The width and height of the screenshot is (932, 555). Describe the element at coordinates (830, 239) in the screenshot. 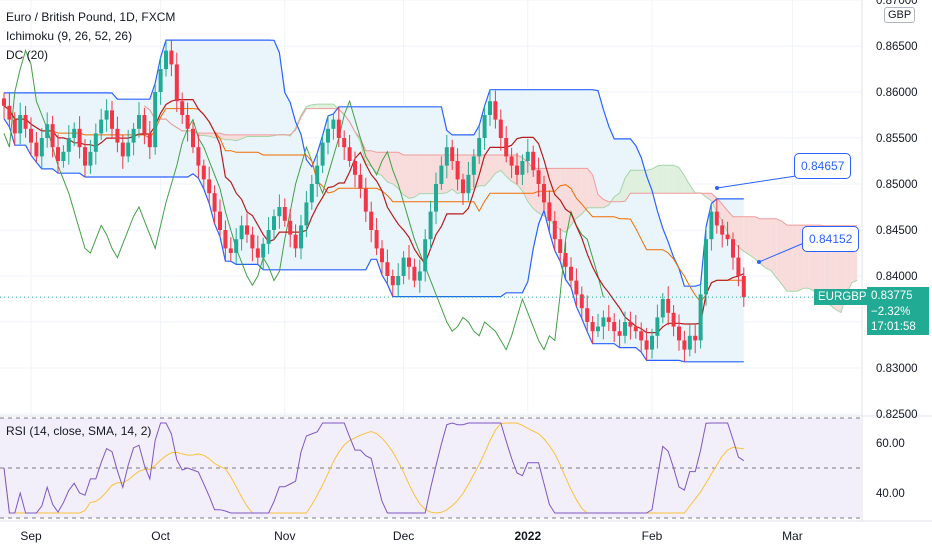

I see `callout-lower: 0.84152` at that location.